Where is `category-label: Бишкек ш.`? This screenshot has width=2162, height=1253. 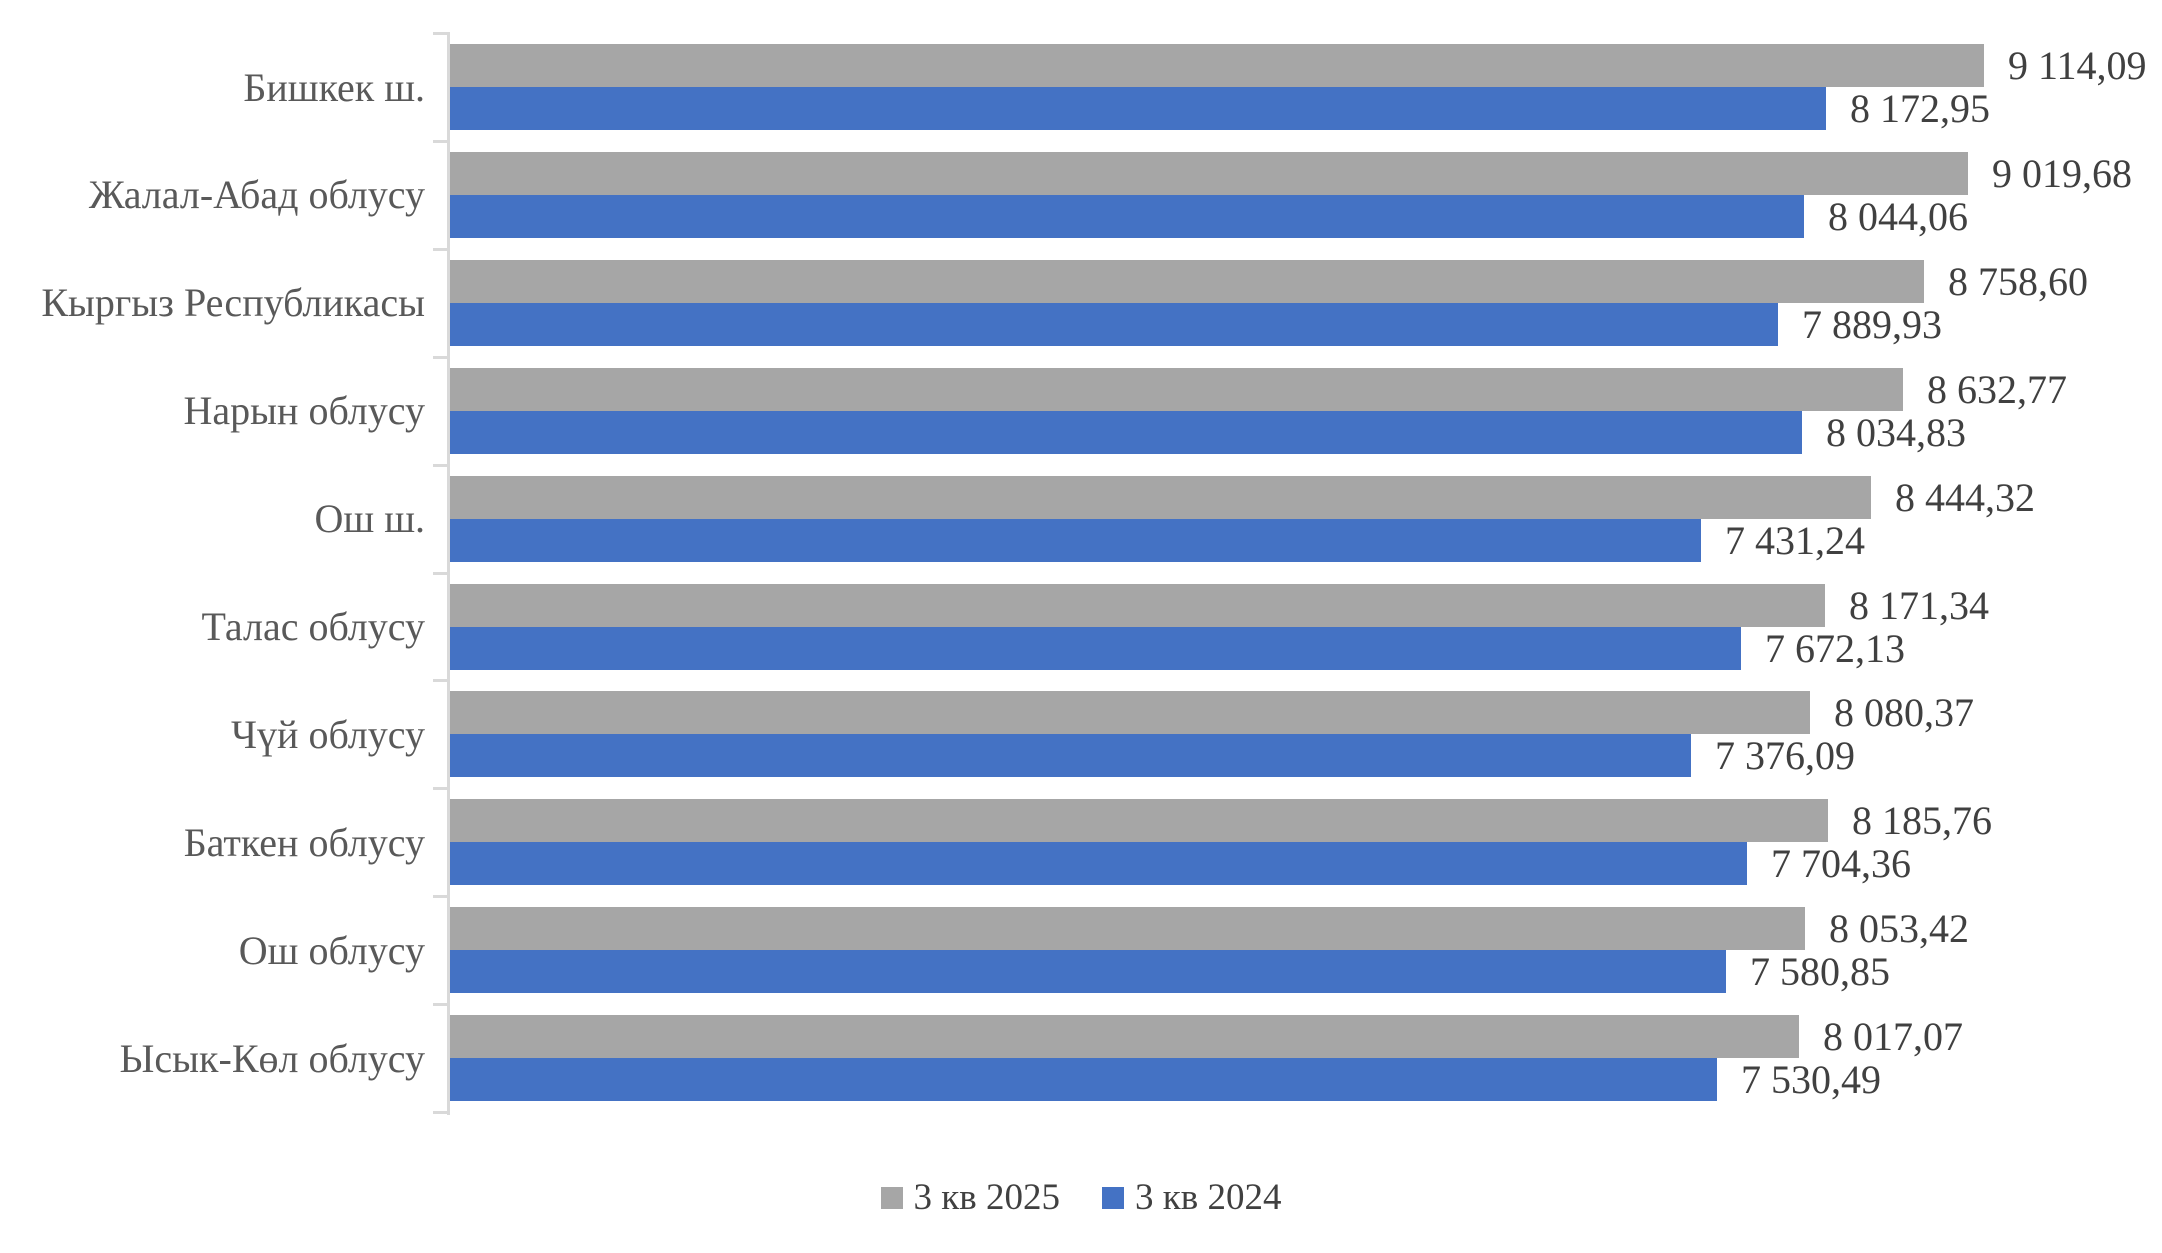
category-label: Бишкек ш. is located at coordinates (334, 87).